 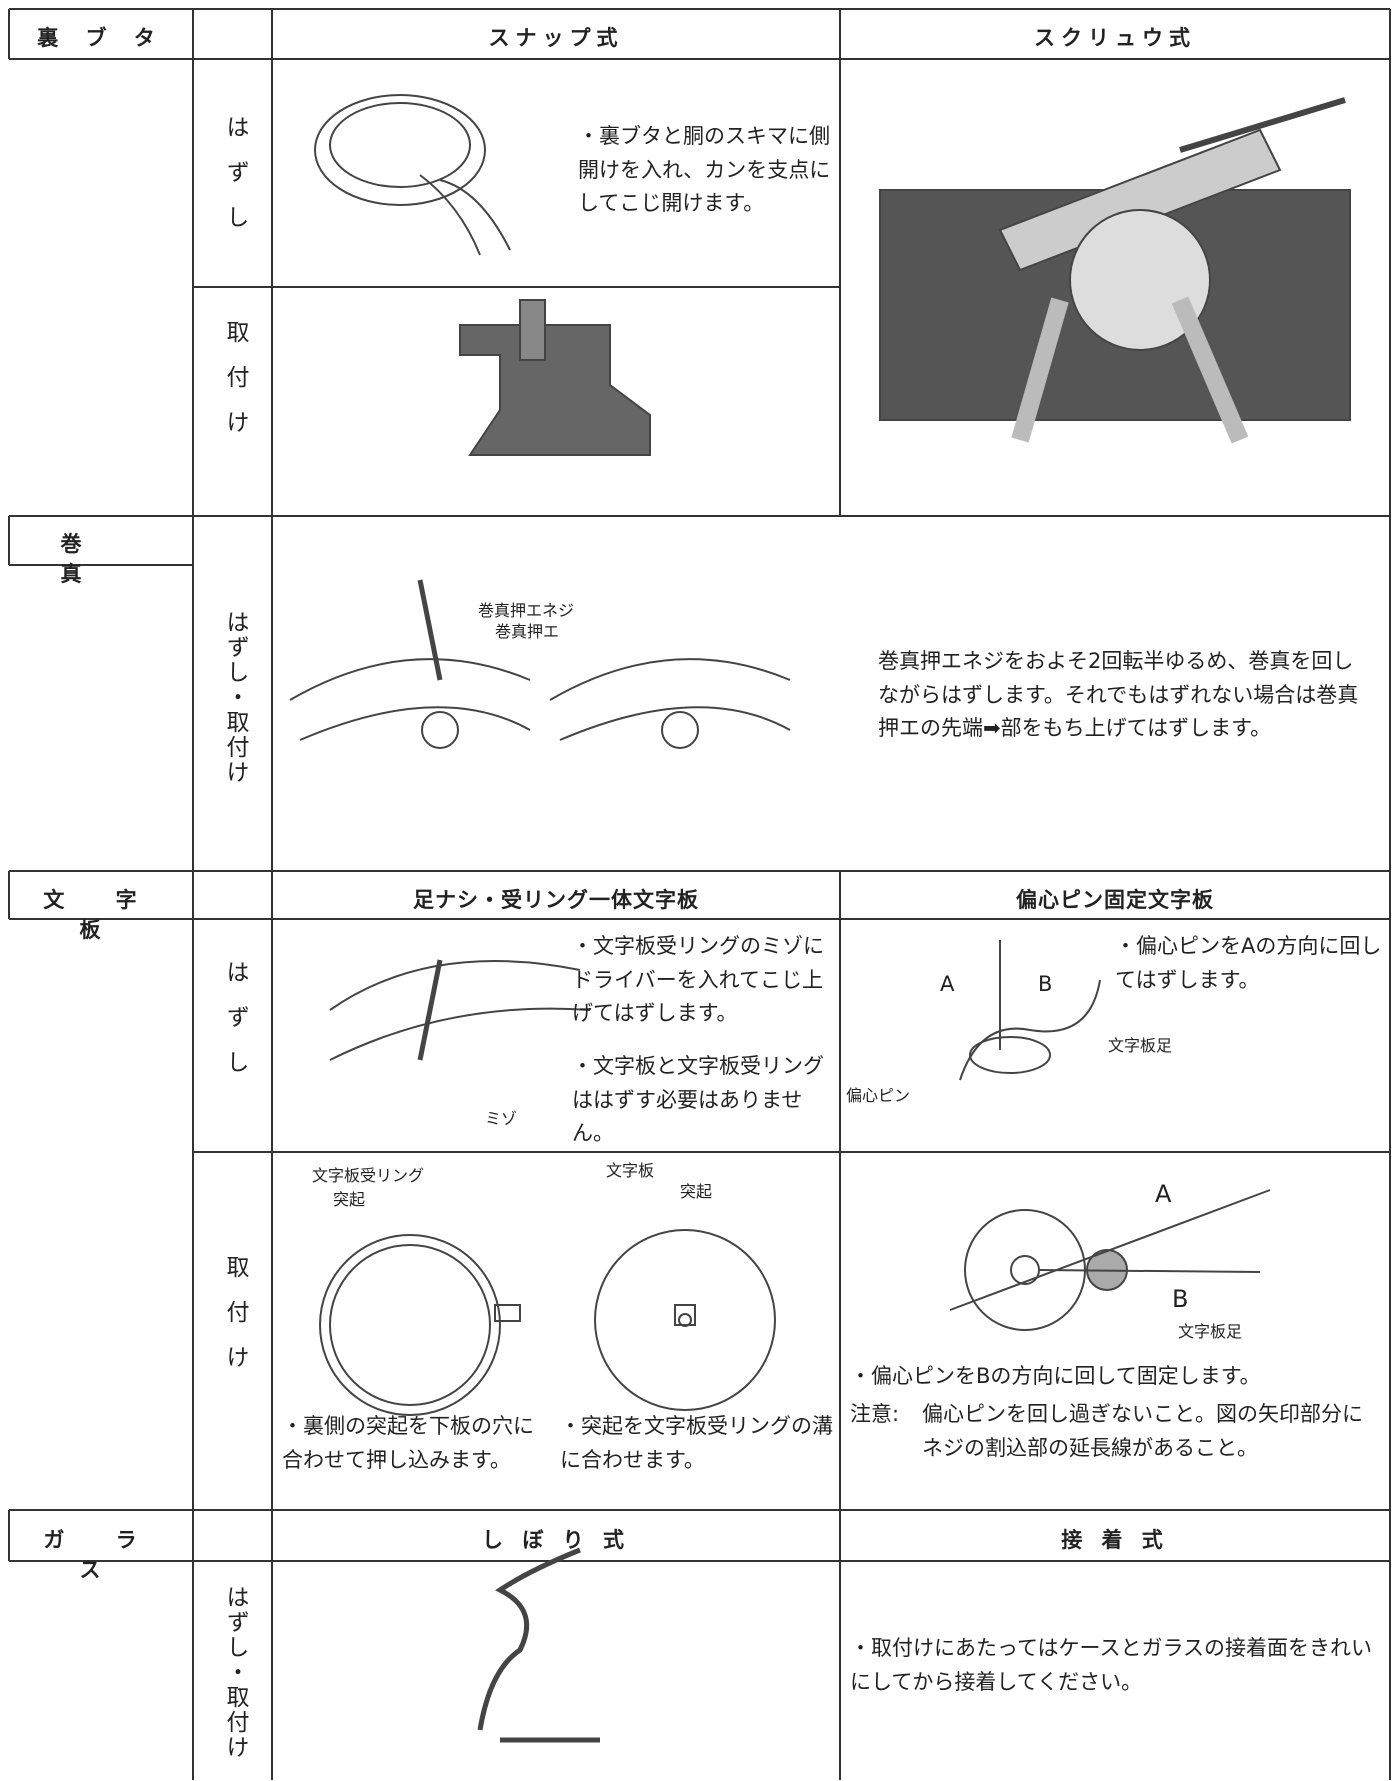 I want to click on callout: 巻真押エ, so click(x=527, y=631).